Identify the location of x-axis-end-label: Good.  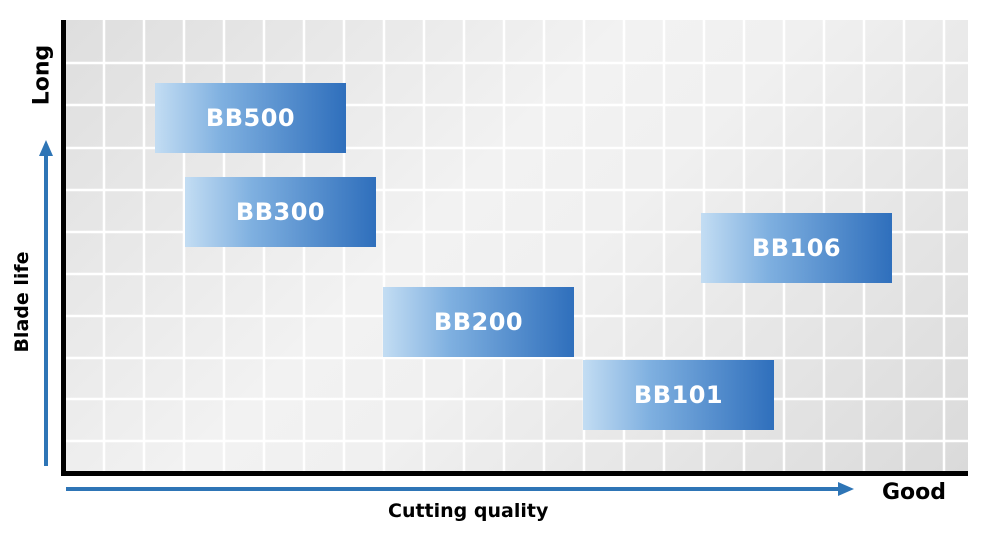
(914, 492).